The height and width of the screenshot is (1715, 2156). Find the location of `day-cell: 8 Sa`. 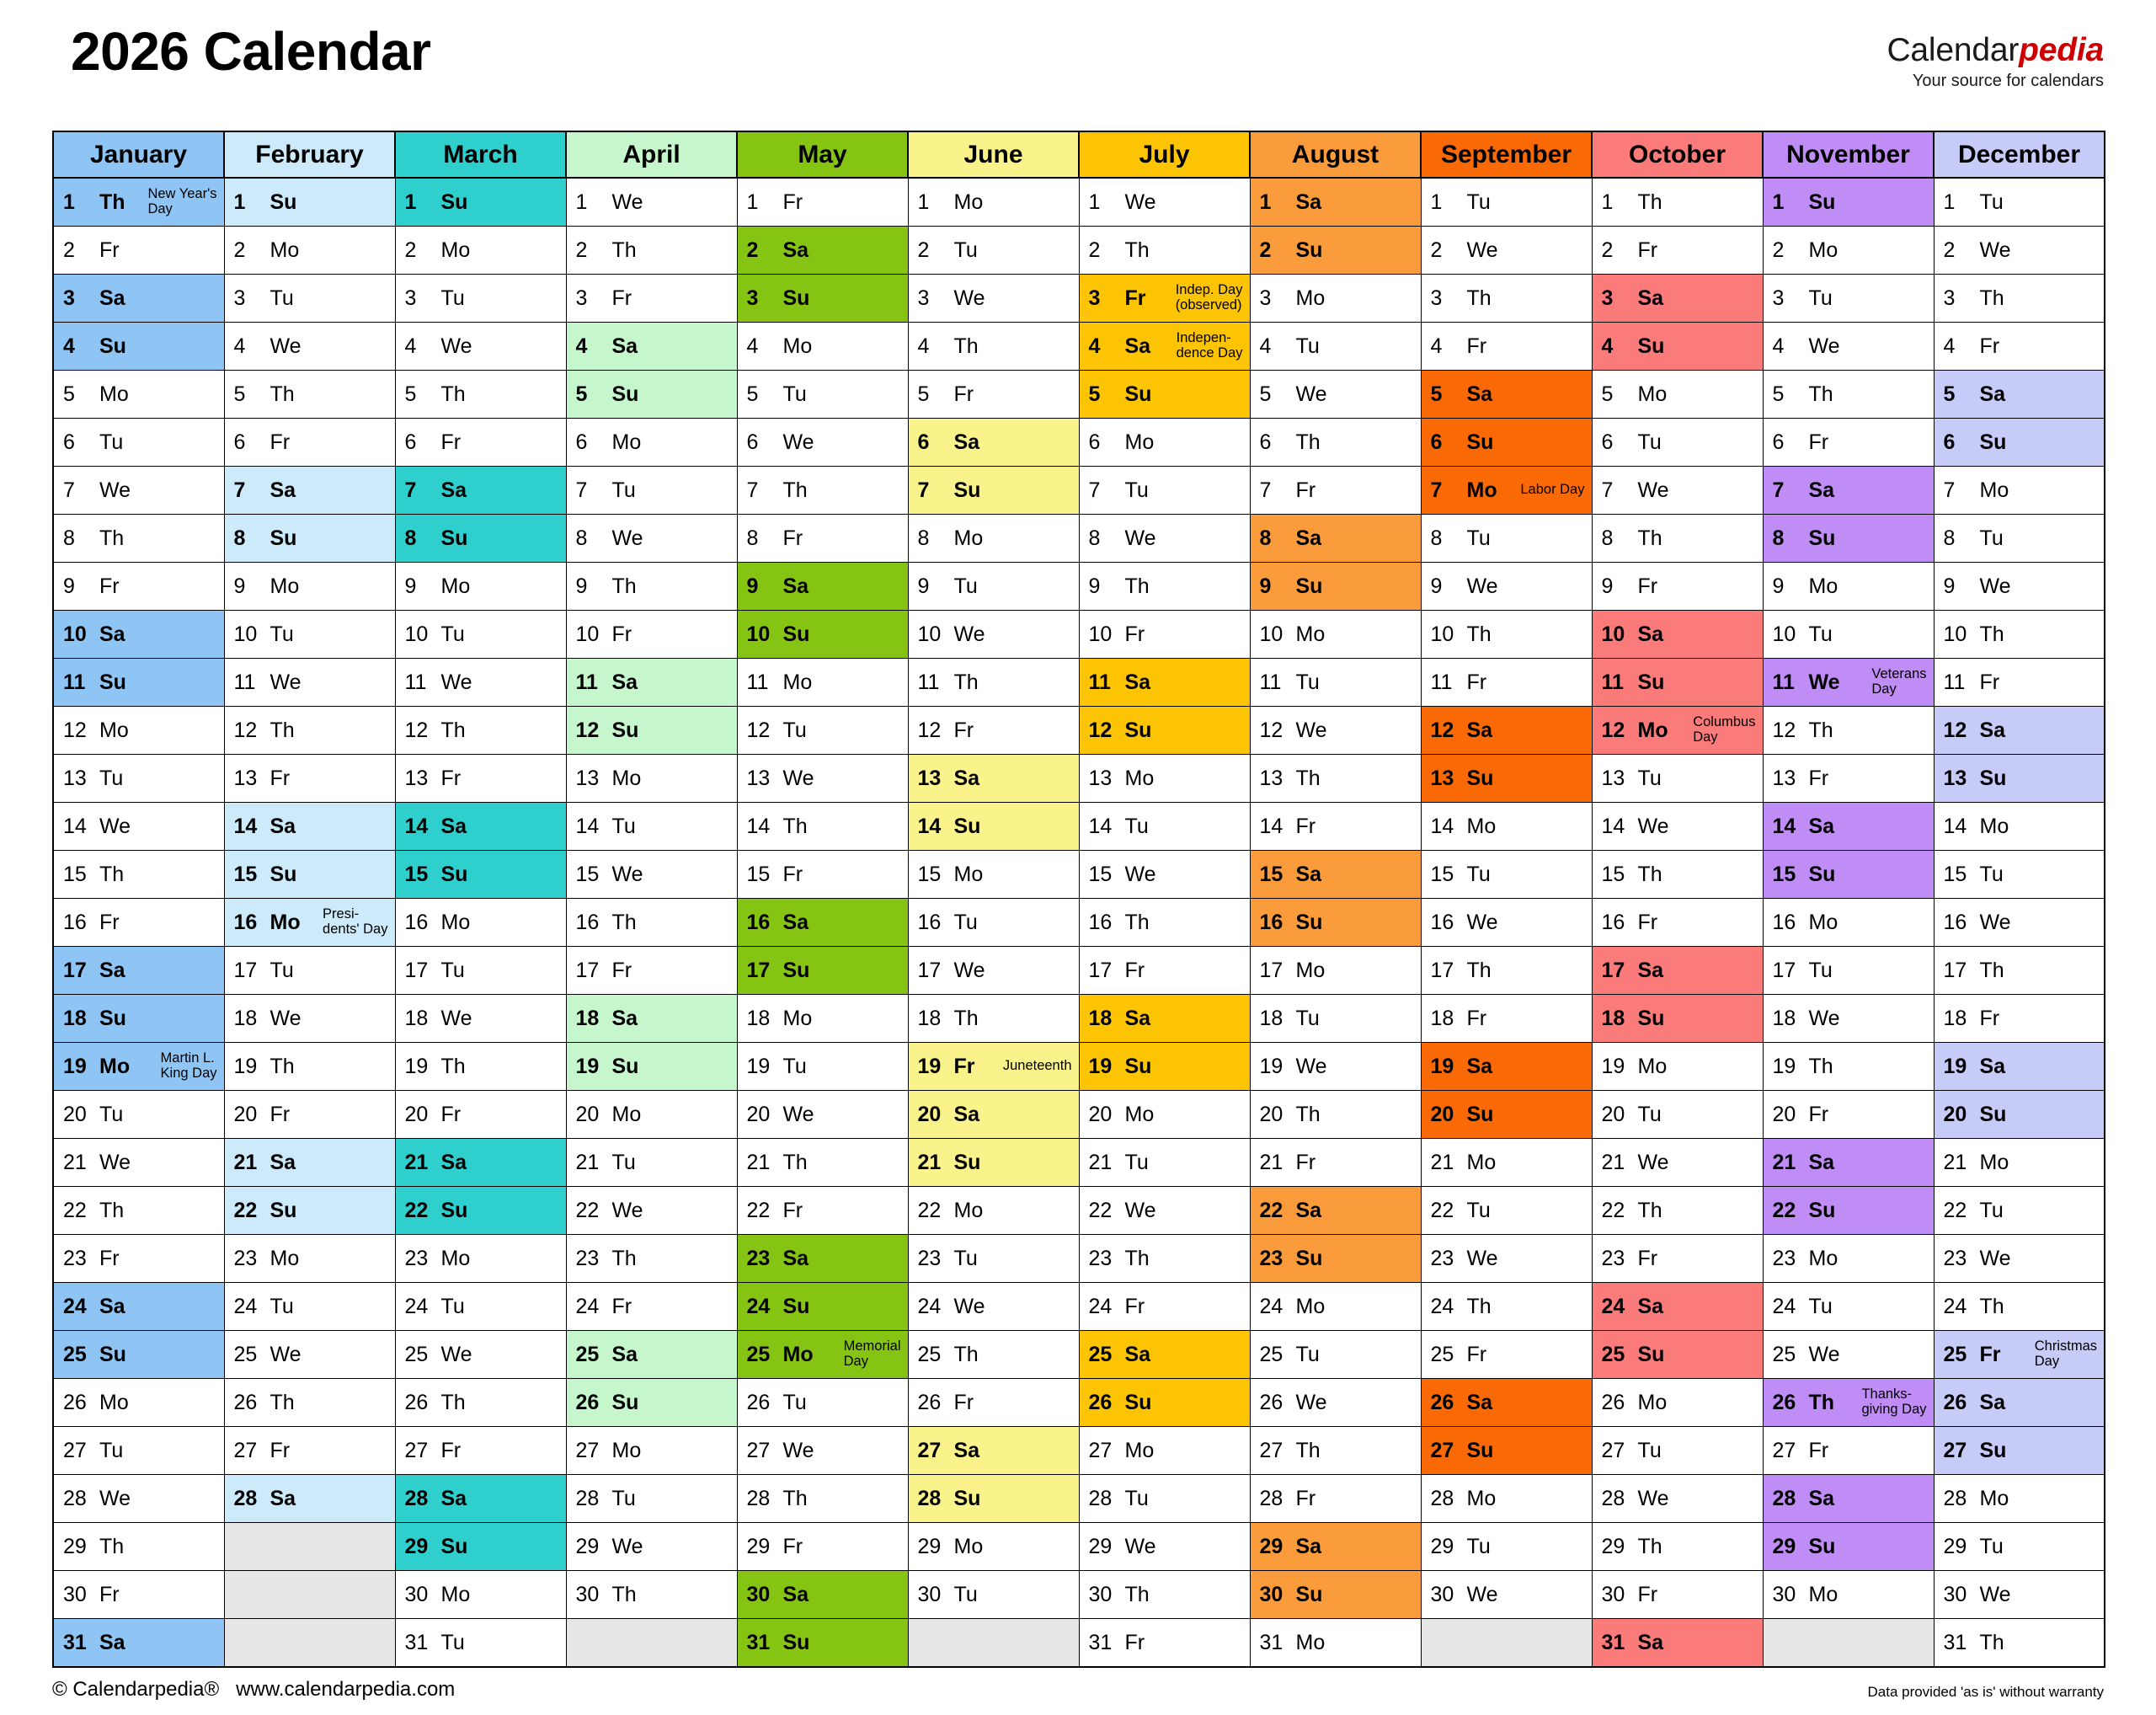

day-cell: 8 Sa is located at coordinates (1335, 538).